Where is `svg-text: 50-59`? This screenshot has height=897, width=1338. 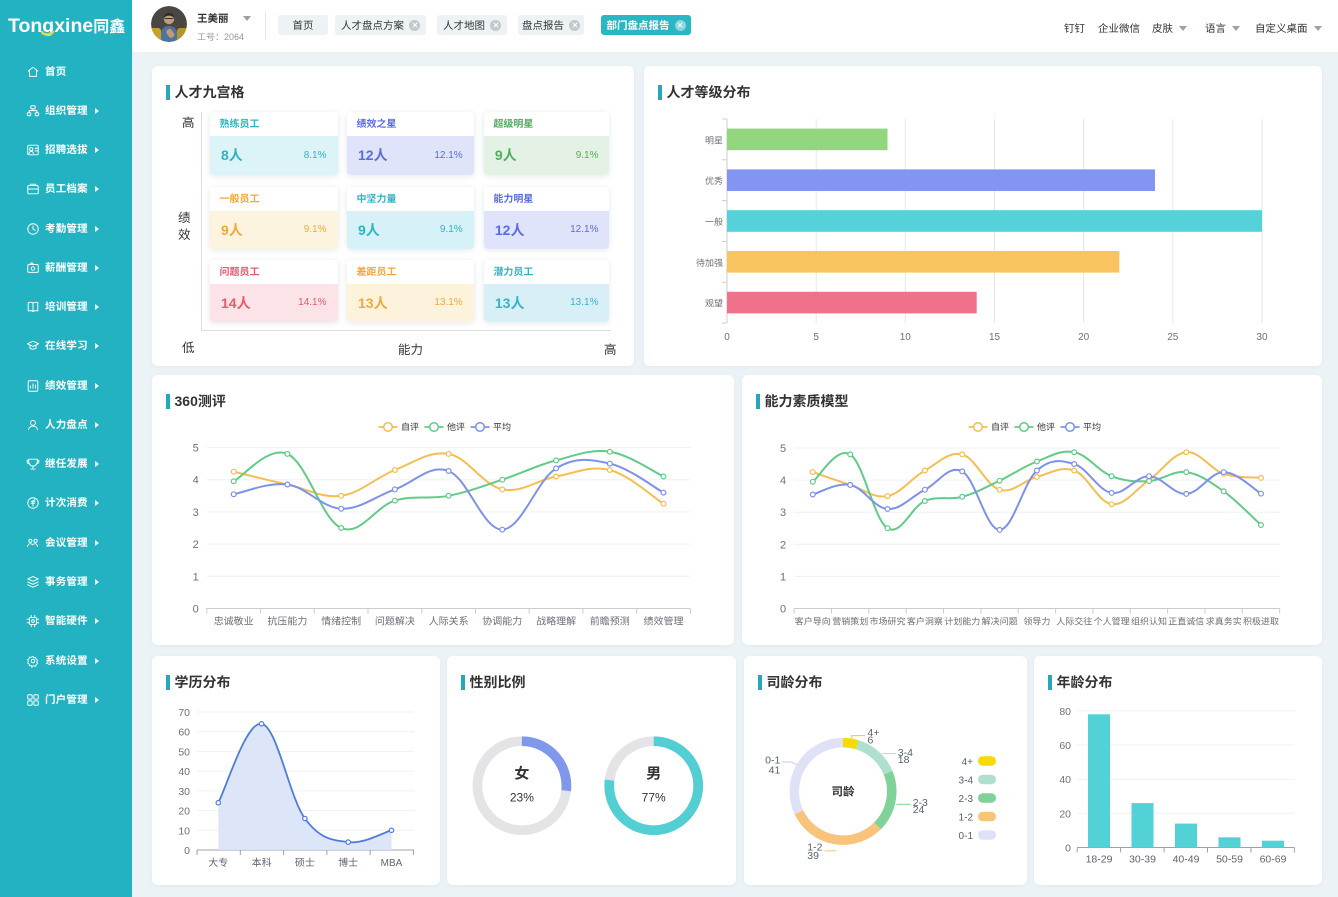 svg-text: 50-59 is located at coordinates (1229, 860).